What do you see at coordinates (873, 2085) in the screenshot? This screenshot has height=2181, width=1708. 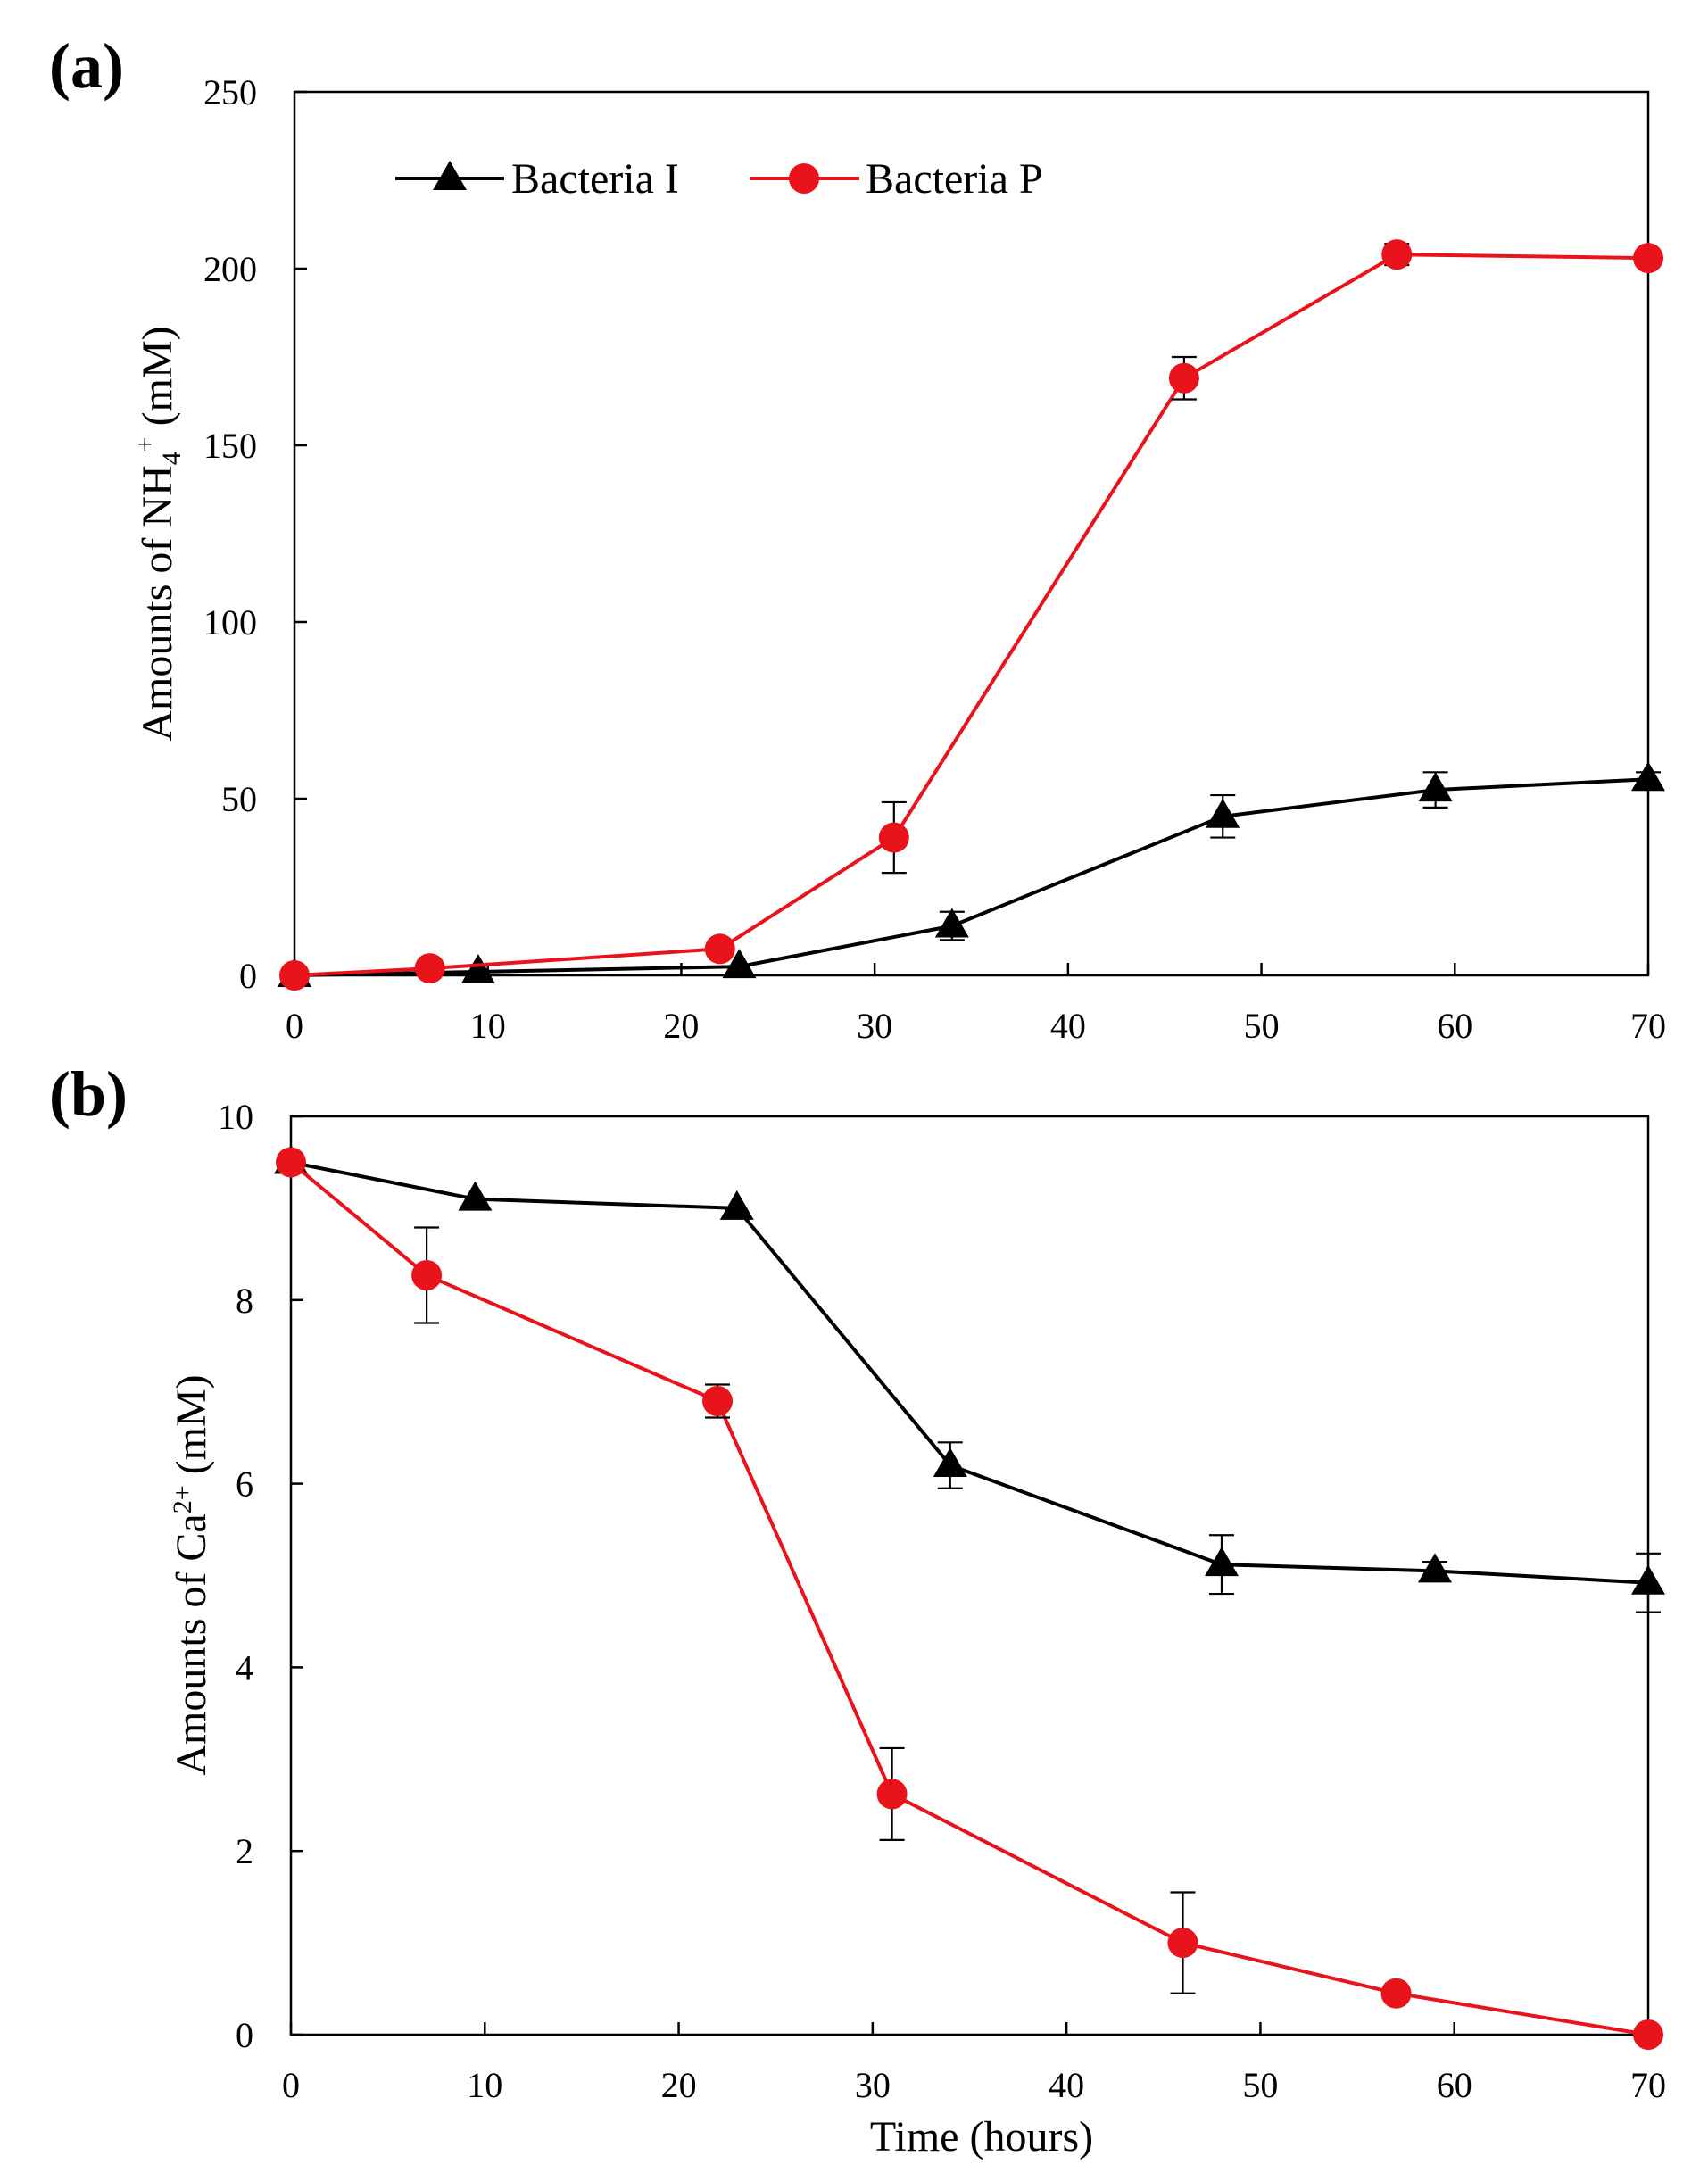 I see `x-tick-label-b: 30` at bounding box center [873, 2085].